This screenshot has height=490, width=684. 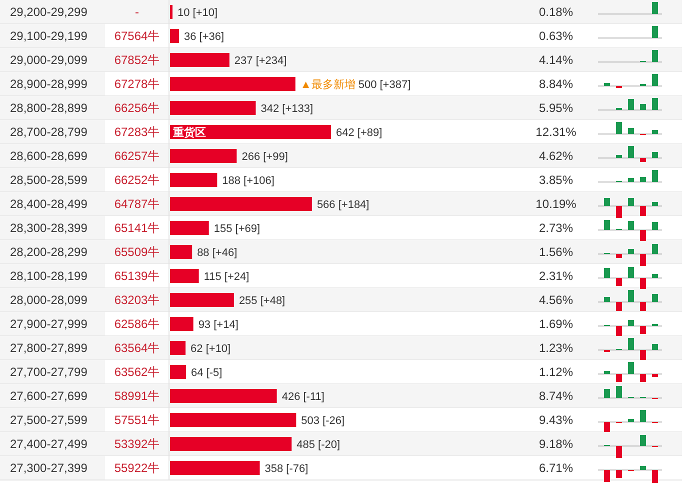 What do you see at coordinates (556, 132) in the screenshot?
I see `text: 12.31%` at bounding box center [556, 132].